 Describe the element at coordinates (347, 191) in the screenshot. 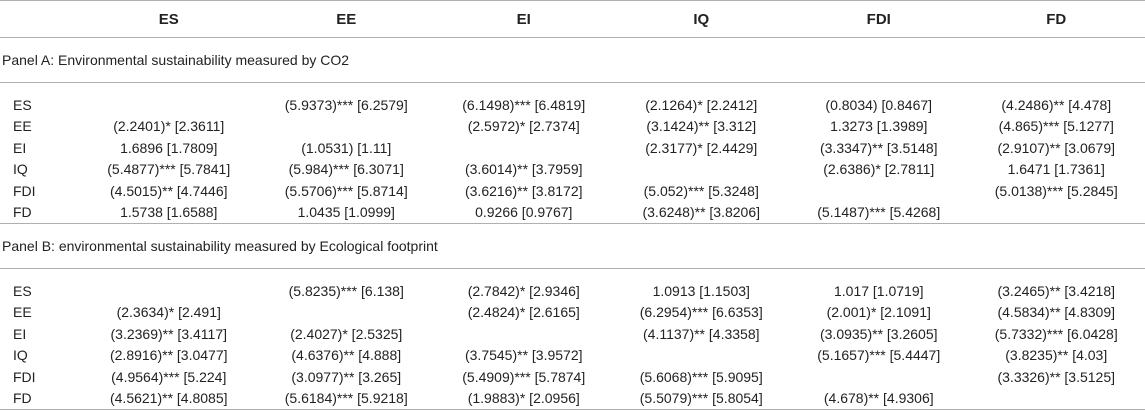

I see `data-cell: (5.5706)*** [5.8714]` at that location.